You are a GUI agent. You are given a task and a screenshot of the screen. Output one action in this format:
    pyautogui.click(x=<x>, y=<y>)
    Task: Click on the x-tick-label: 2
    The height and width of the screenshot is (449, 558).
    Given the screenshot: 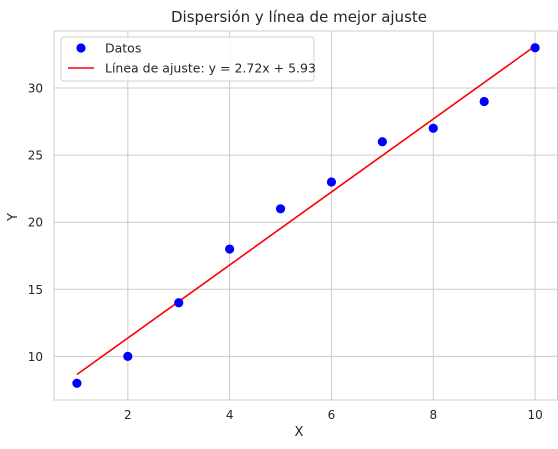 What is the action you would take?
    pyautogui.click(x=128, y=415)
    